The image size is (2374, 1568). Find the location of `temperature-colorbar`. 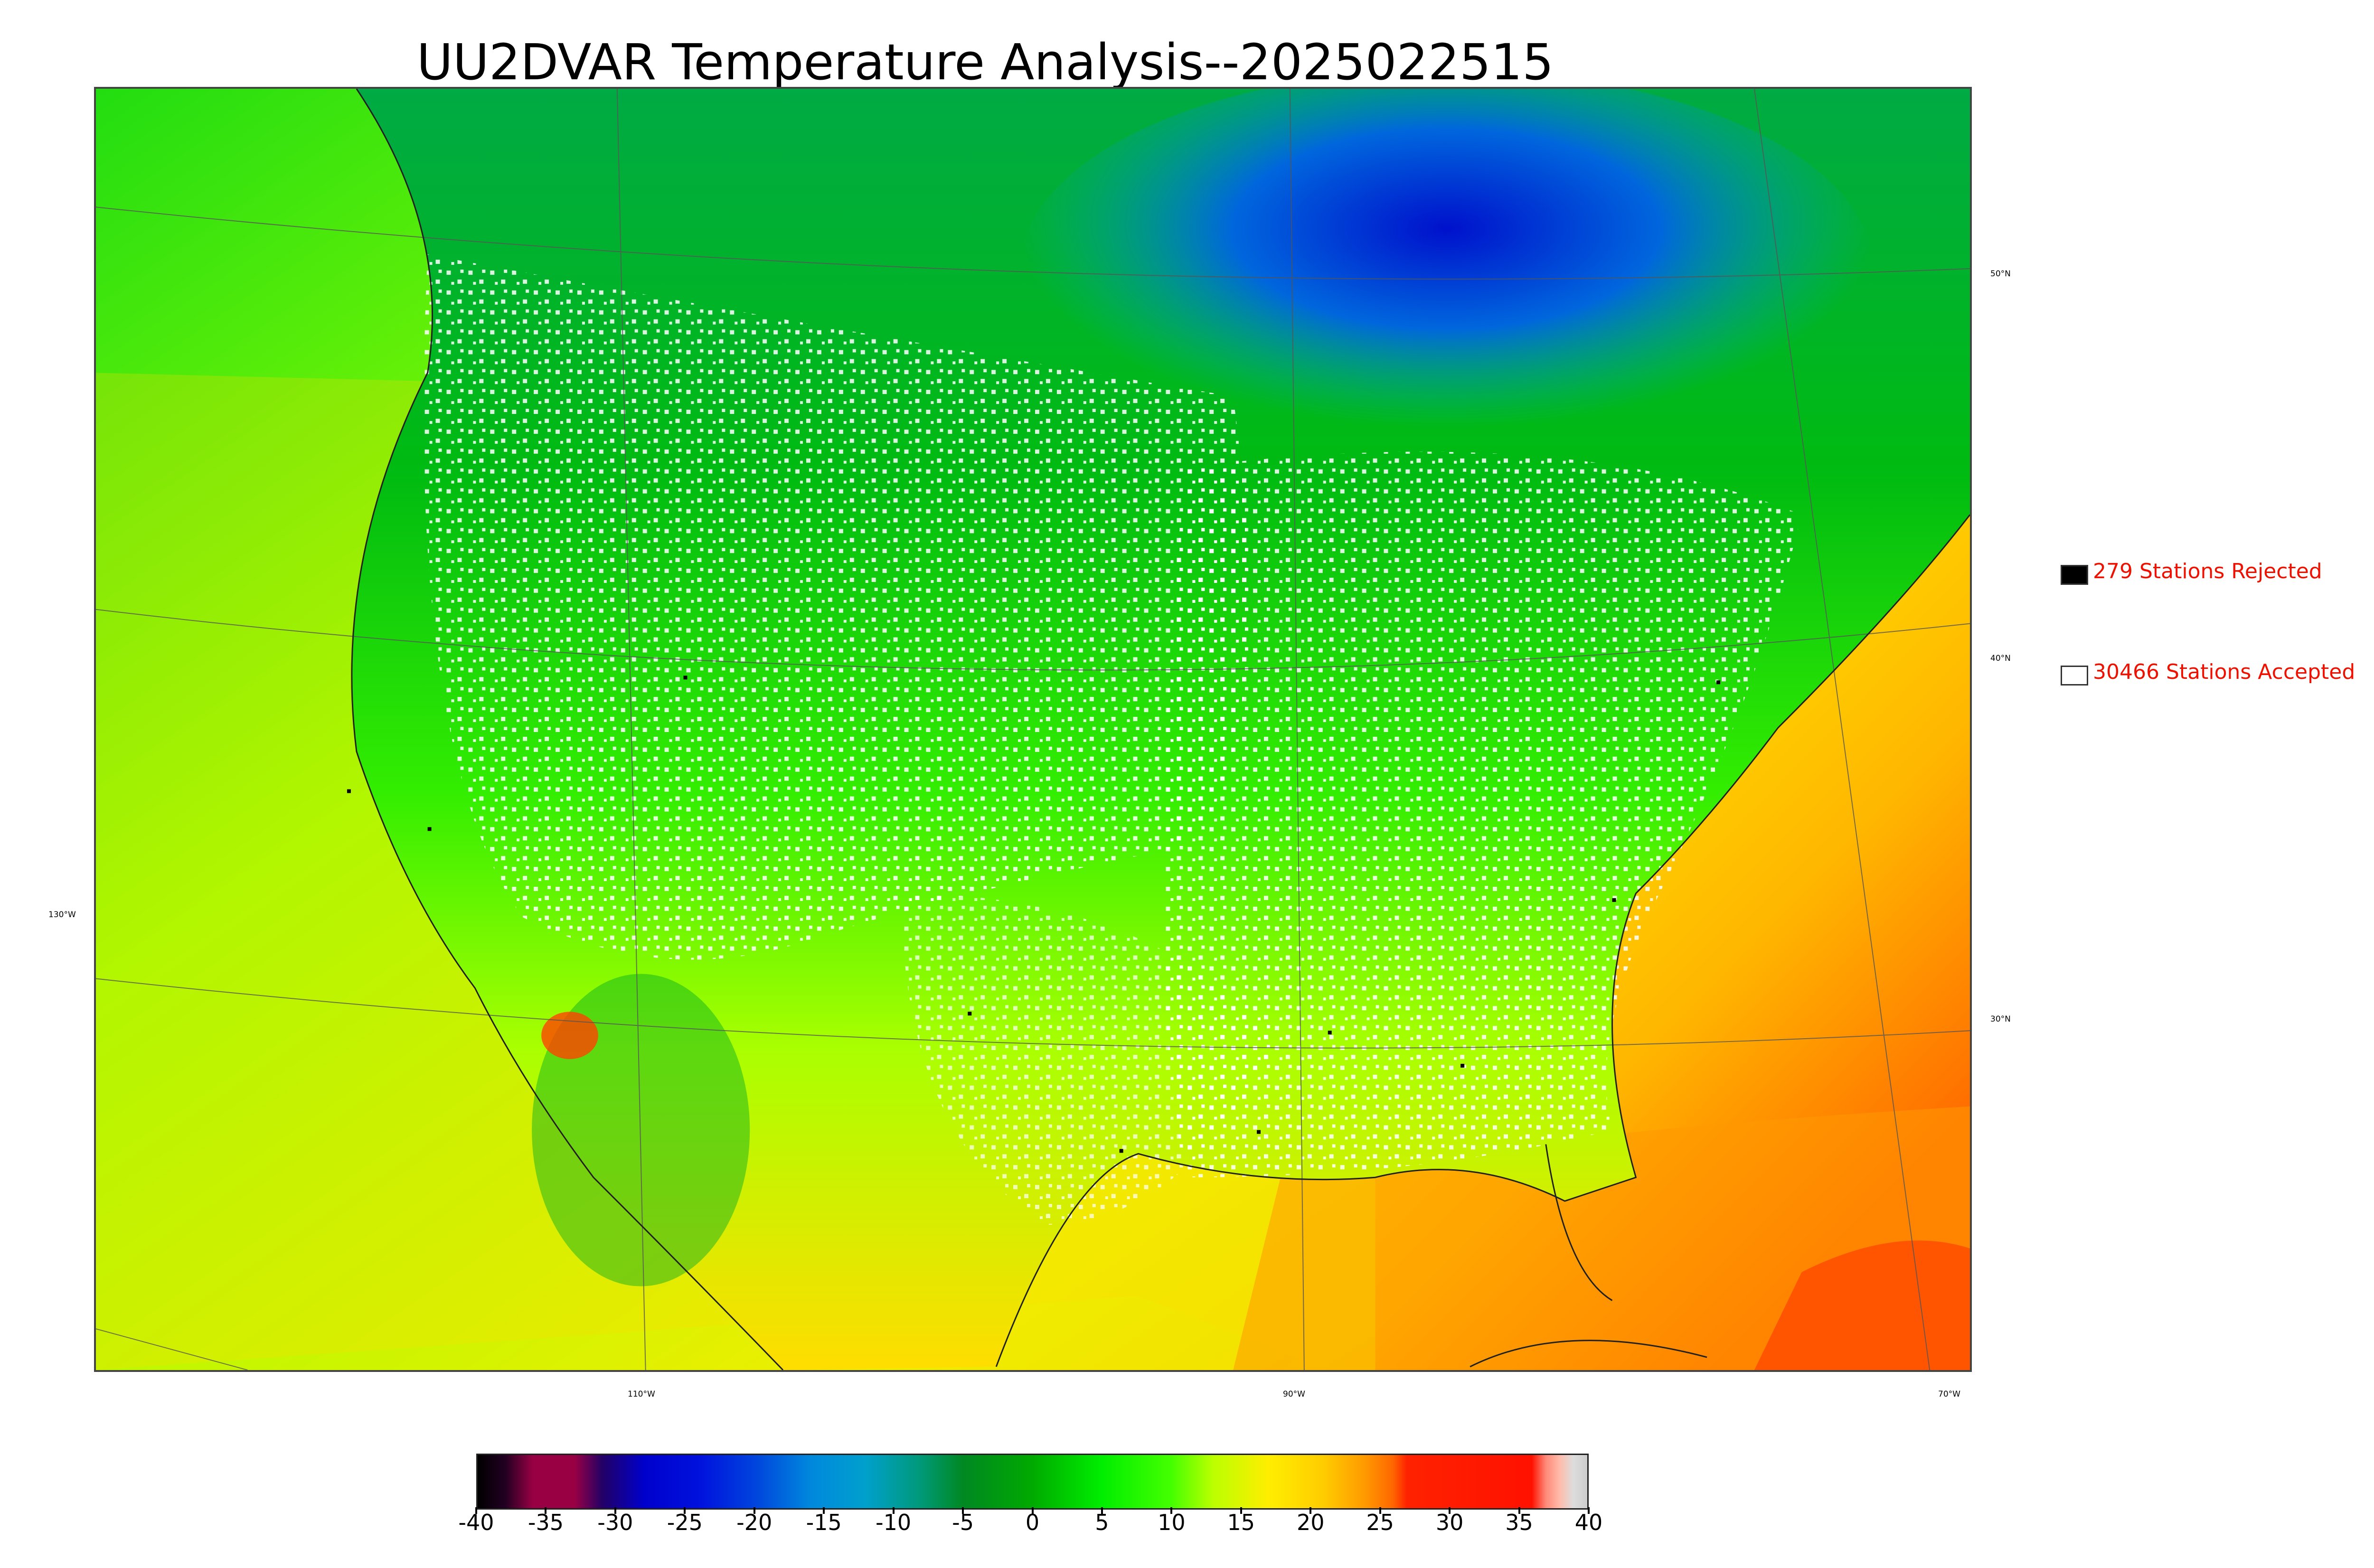

temperature-colorbar is located at coordinates (1032, 1482).